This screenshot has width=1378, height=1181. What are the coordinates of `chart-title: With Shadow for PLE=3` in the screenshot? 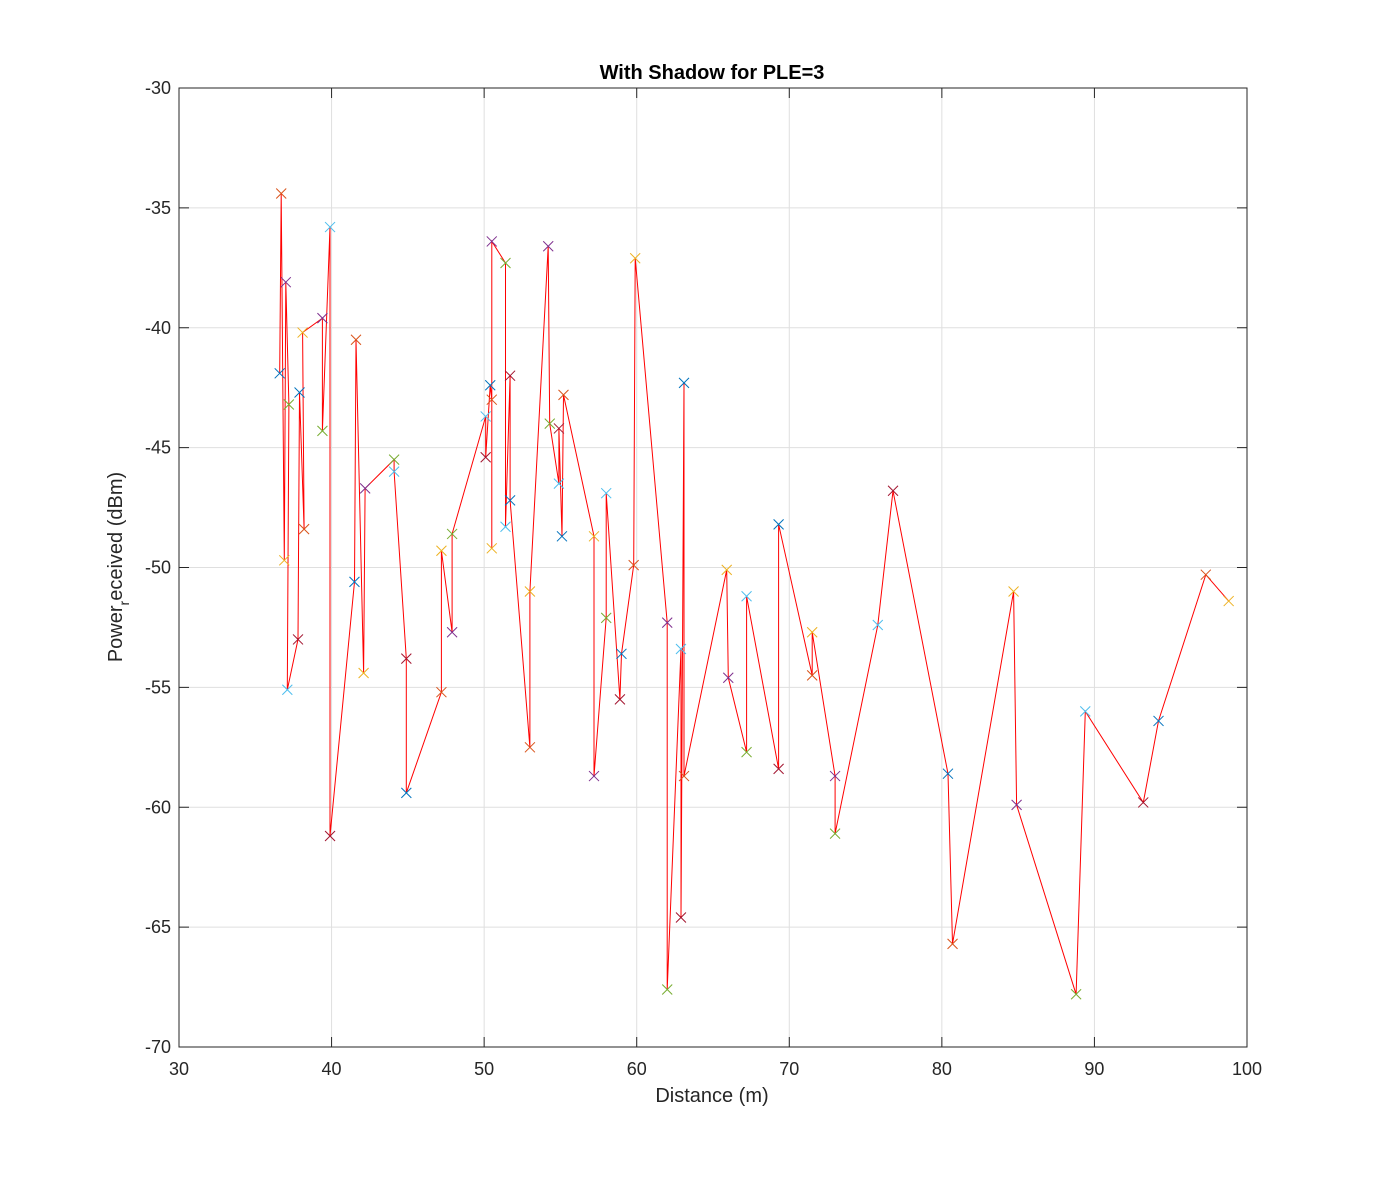 It's located at (712, 73).